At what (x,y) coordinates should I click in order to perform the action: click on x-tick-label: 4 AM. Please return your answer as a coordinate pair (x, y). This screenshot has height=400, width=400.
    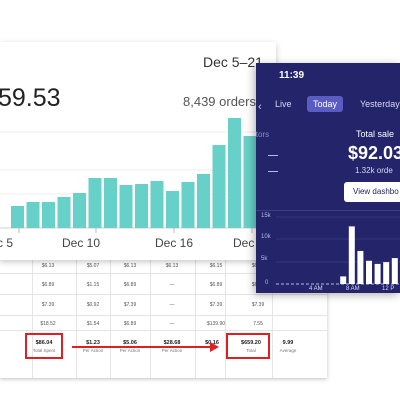
    Looking at the image, I should click on (316, 289).